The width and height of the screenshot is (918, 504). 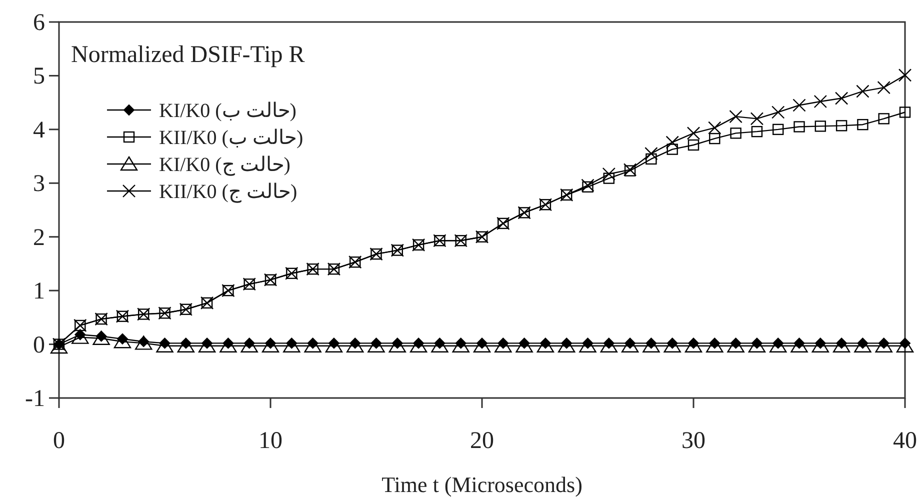 I want to click on y-tick-label: -1, so click(x=35, y=399).